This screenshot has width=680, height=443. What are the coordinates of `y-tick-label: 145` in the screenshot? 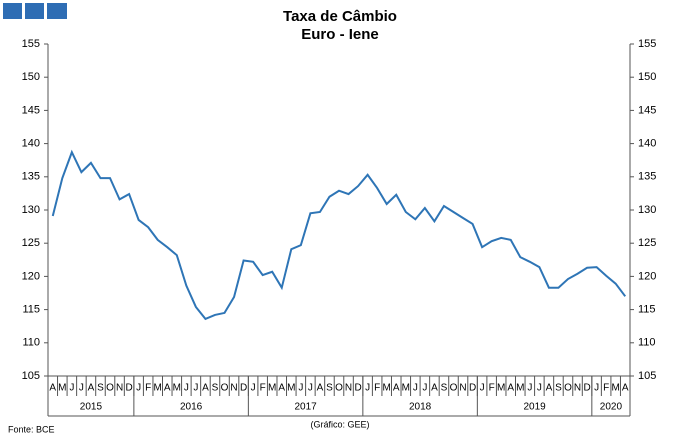 It's located at (31, 110).